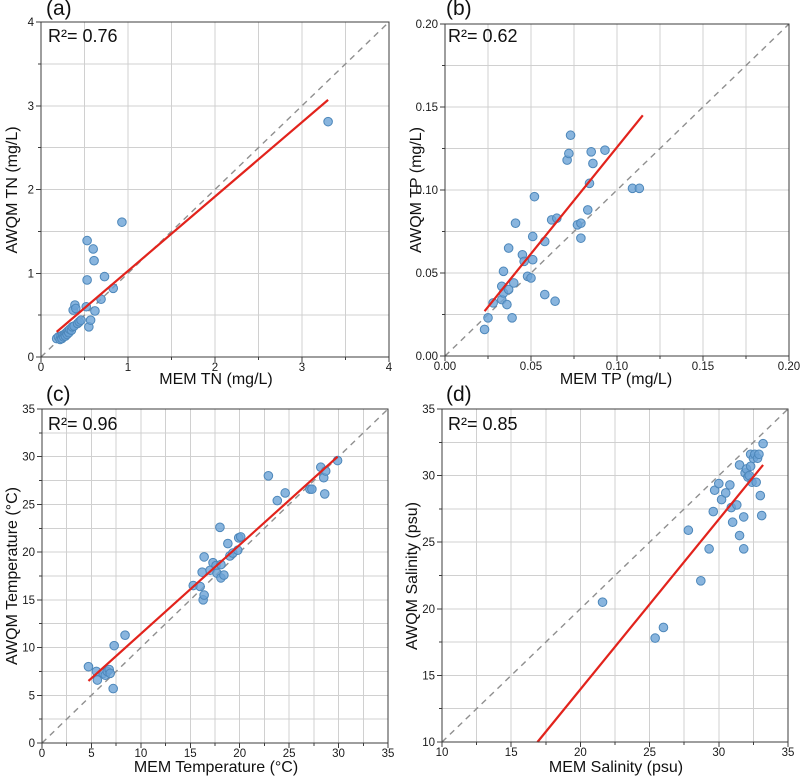 This screenshot has height=781, width=800. I want to click on panel-d-label: (d), so click(459, 394).